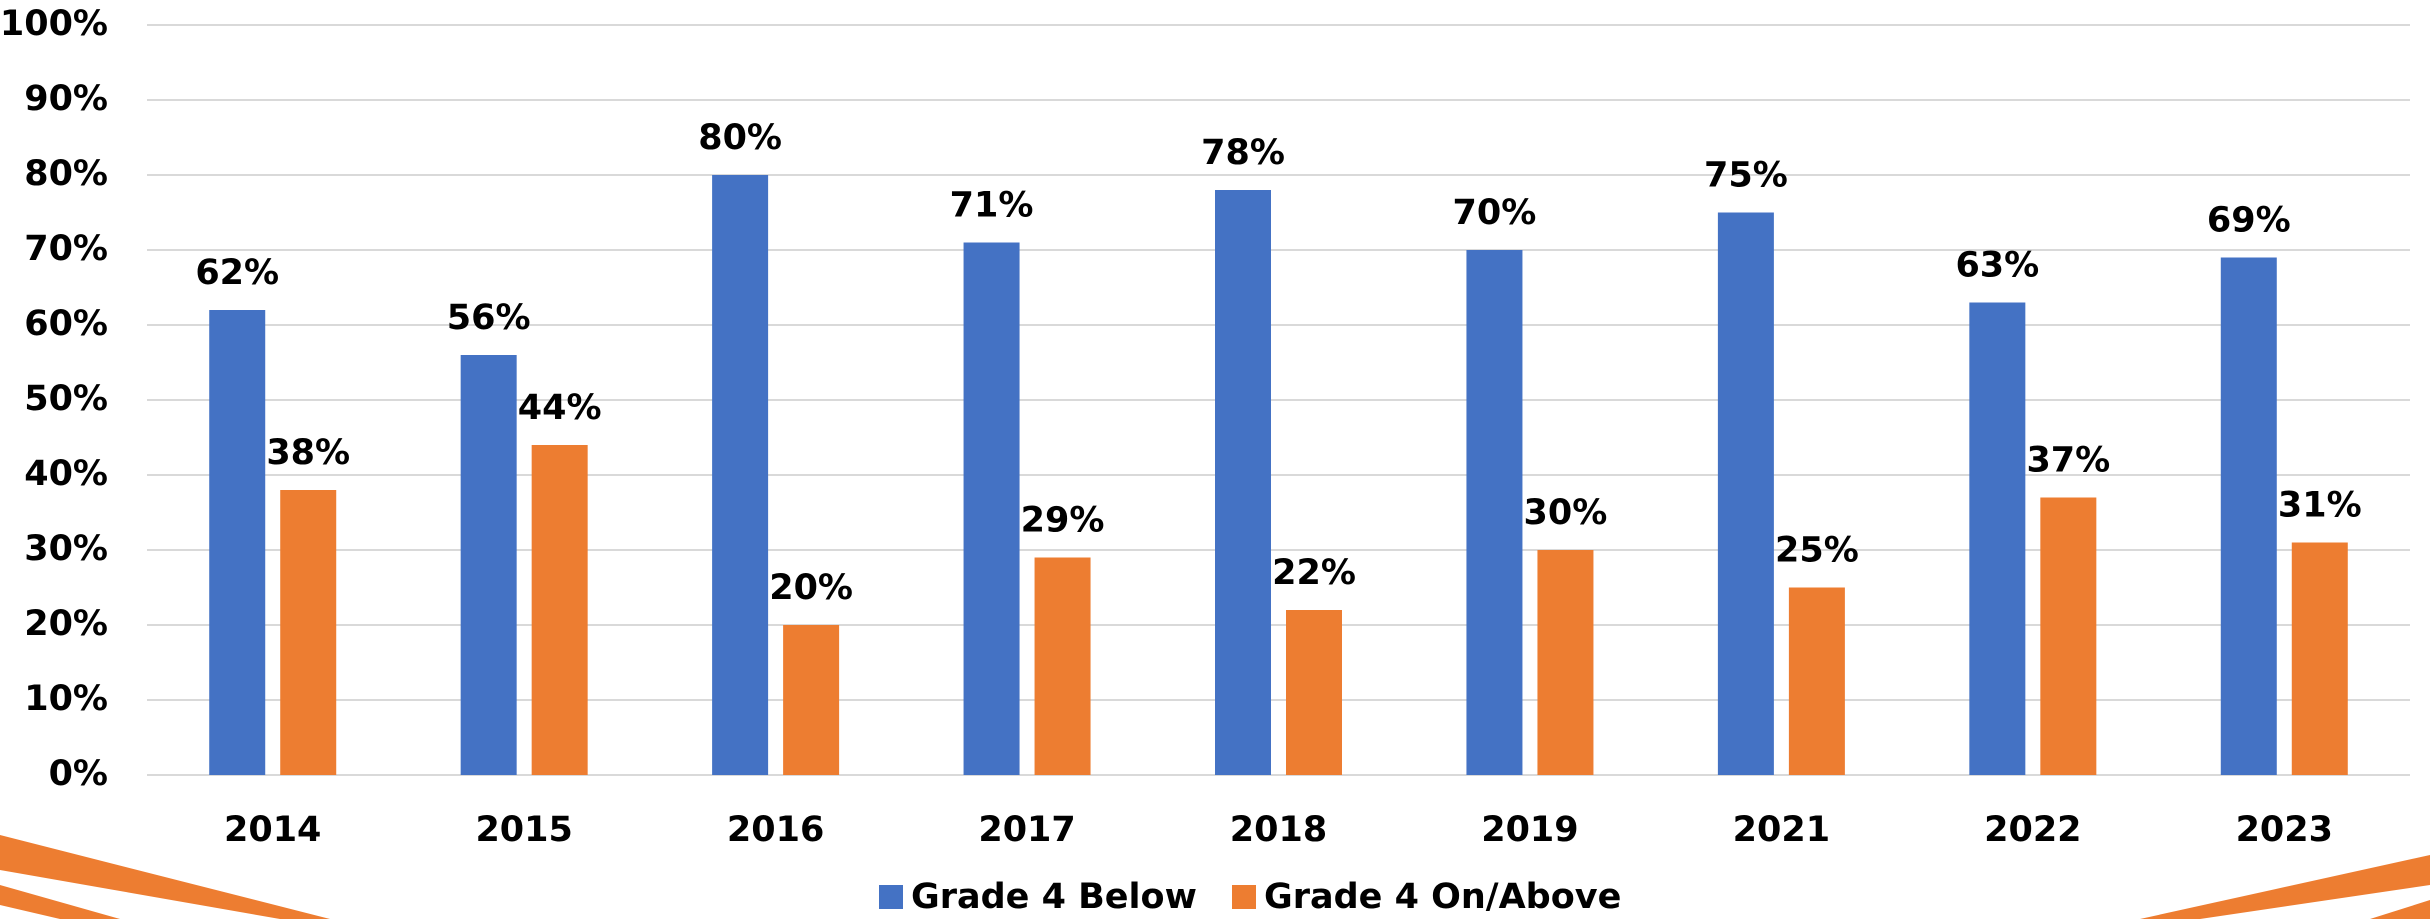 This screenshot has height=919, width=2430. I want to click on data-label: 37%, so click(2068, 461).